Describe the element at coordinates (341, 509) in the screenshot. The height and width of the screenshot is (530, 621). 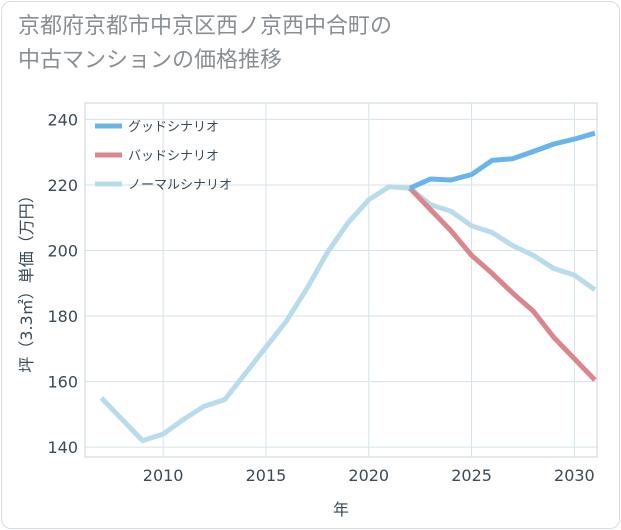
I see `x-axis-title: 年` at that location.